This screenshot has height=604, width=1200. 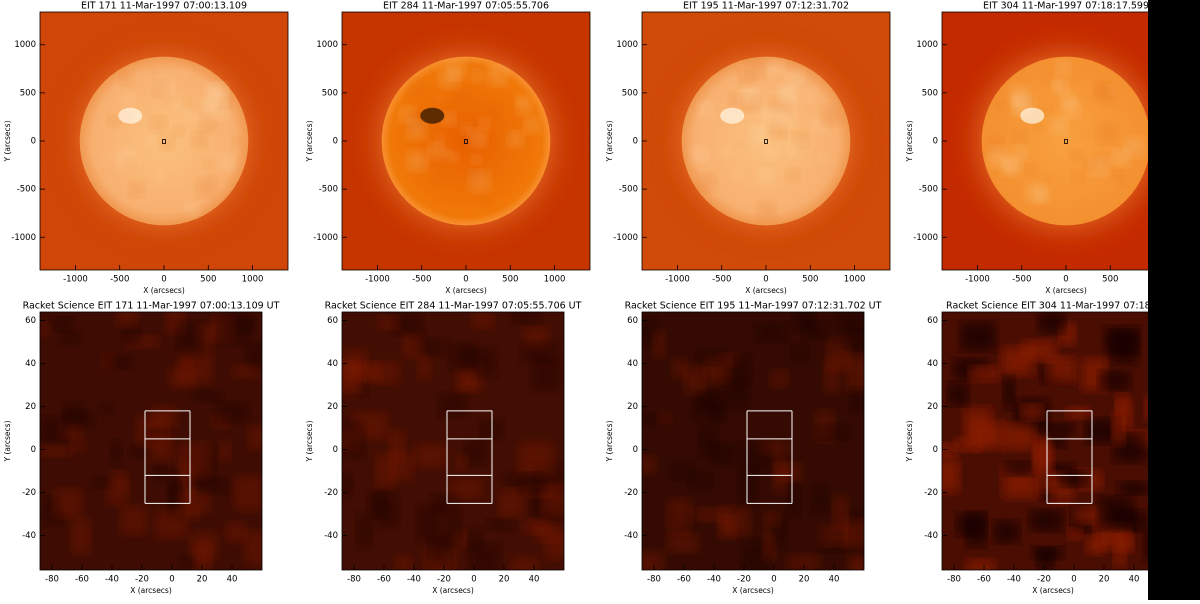 What do you see at coordinates (327, 45) in the screenshot?
I see `y-tick-label: 1000` at bounding box center [327, 45].